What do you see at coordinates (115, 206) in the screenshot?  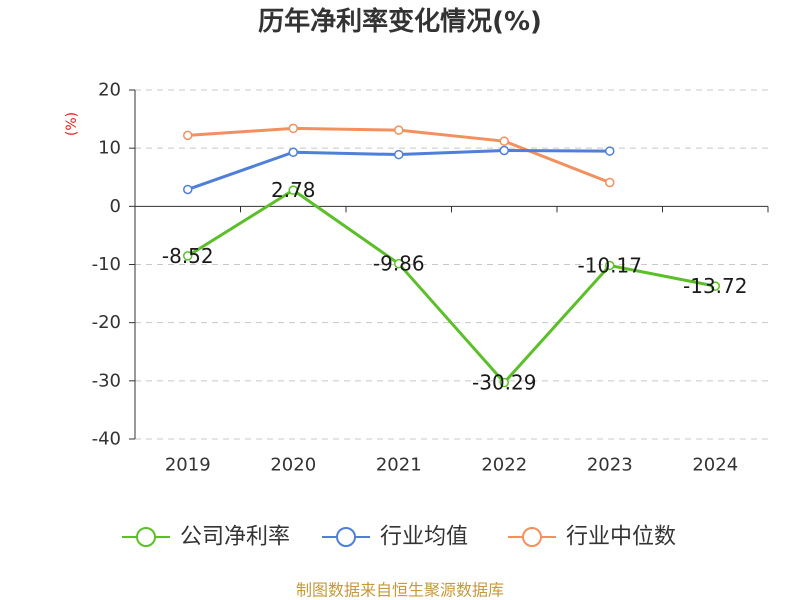 I see `y-tick-label: 0` at bounding box center [115, 206].